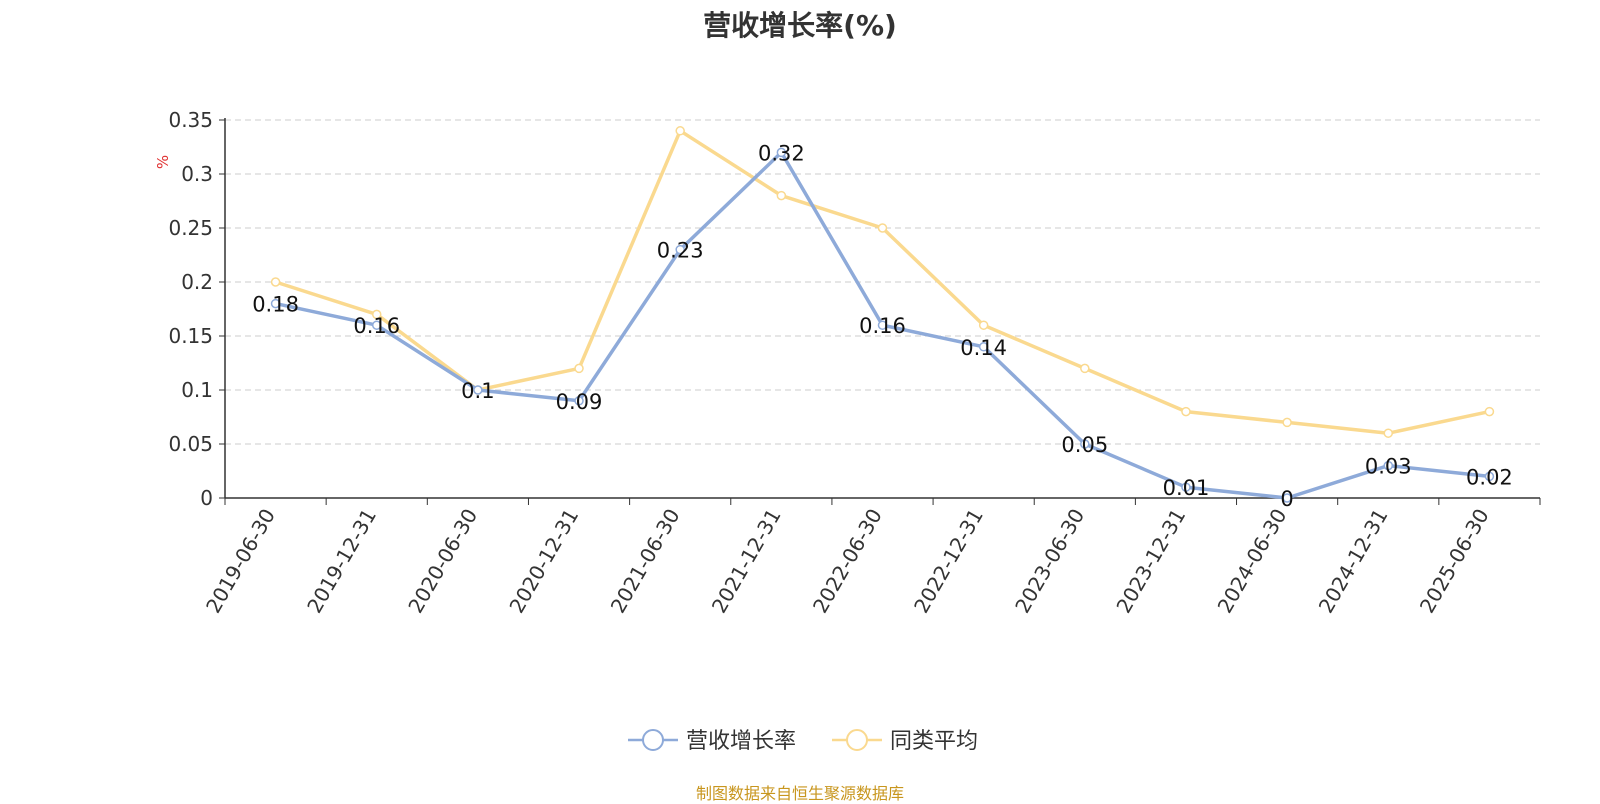 This screenshot has height=804, width=1600. Describe the element at coordinates (341, 561) in the screenshot. I see `x-tick-label: 2019-12-31` at that location.